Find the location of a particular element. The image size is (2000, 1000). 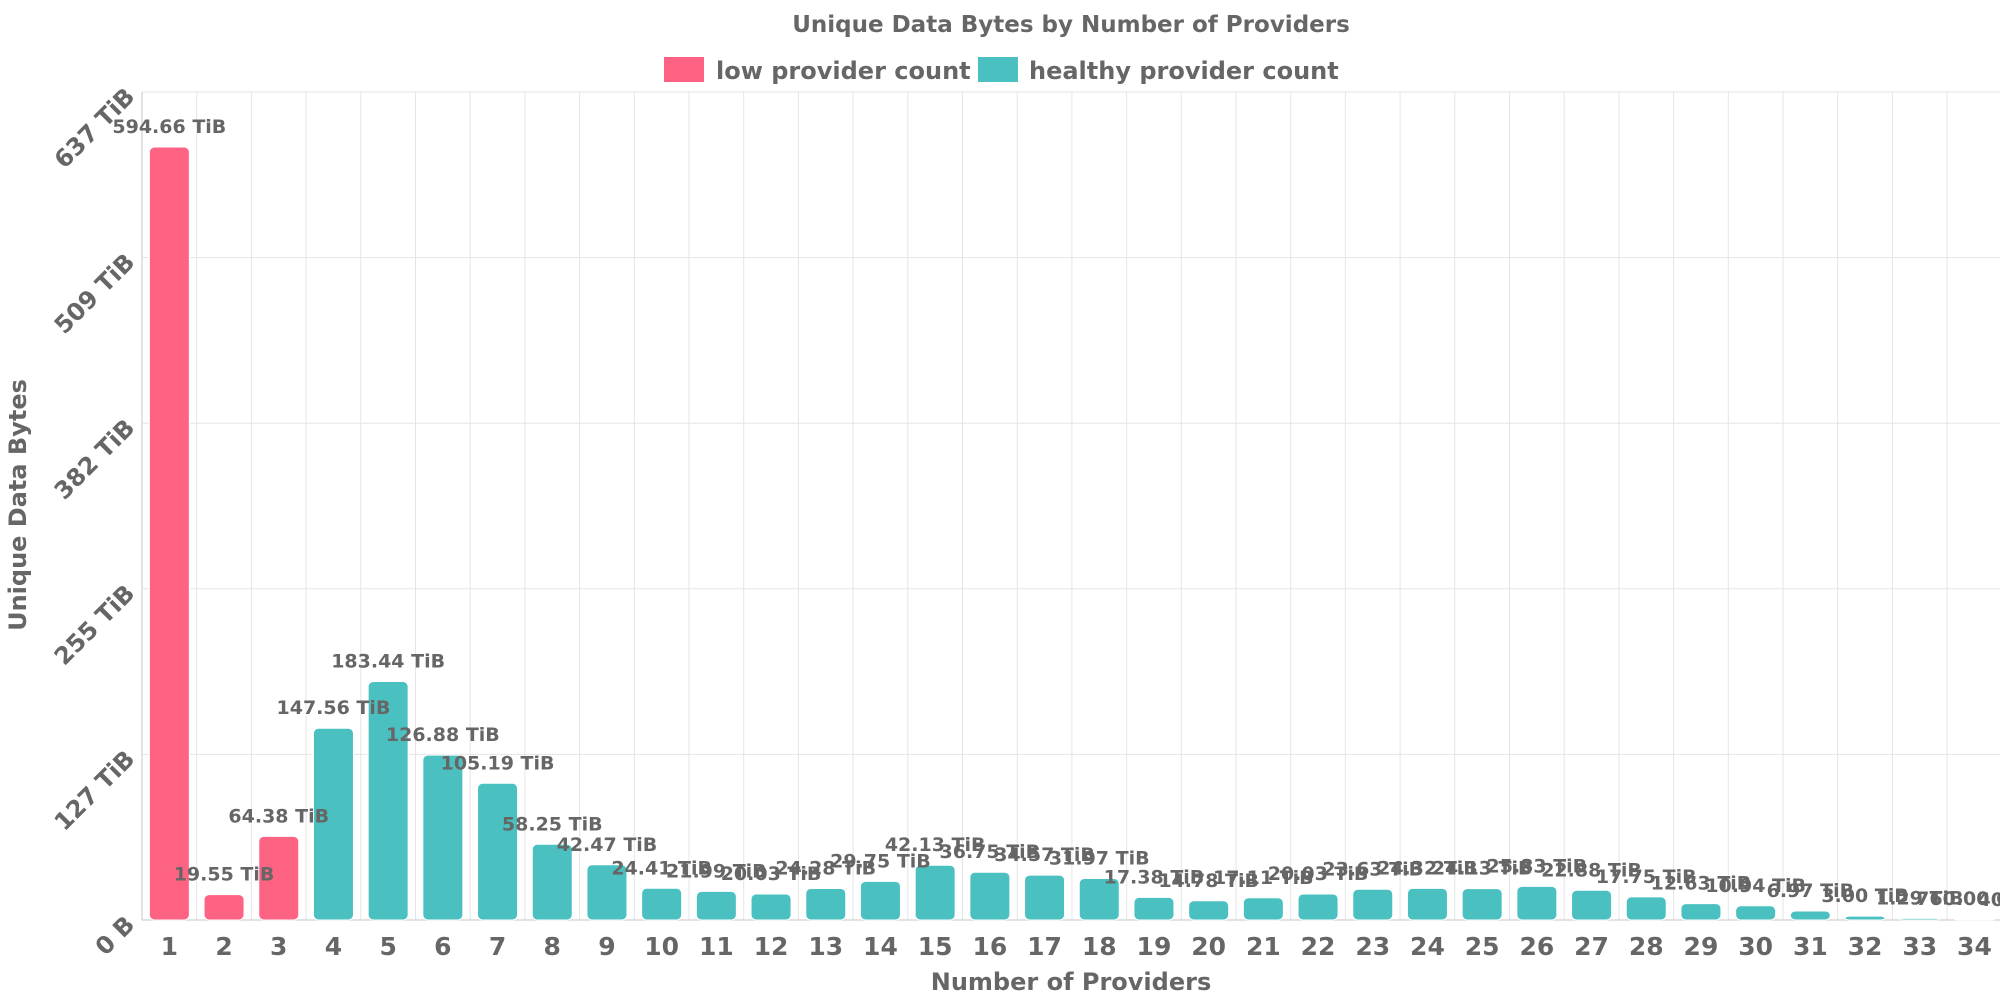

x-tick-label-13: 13 is located at coordinates (825, 946).